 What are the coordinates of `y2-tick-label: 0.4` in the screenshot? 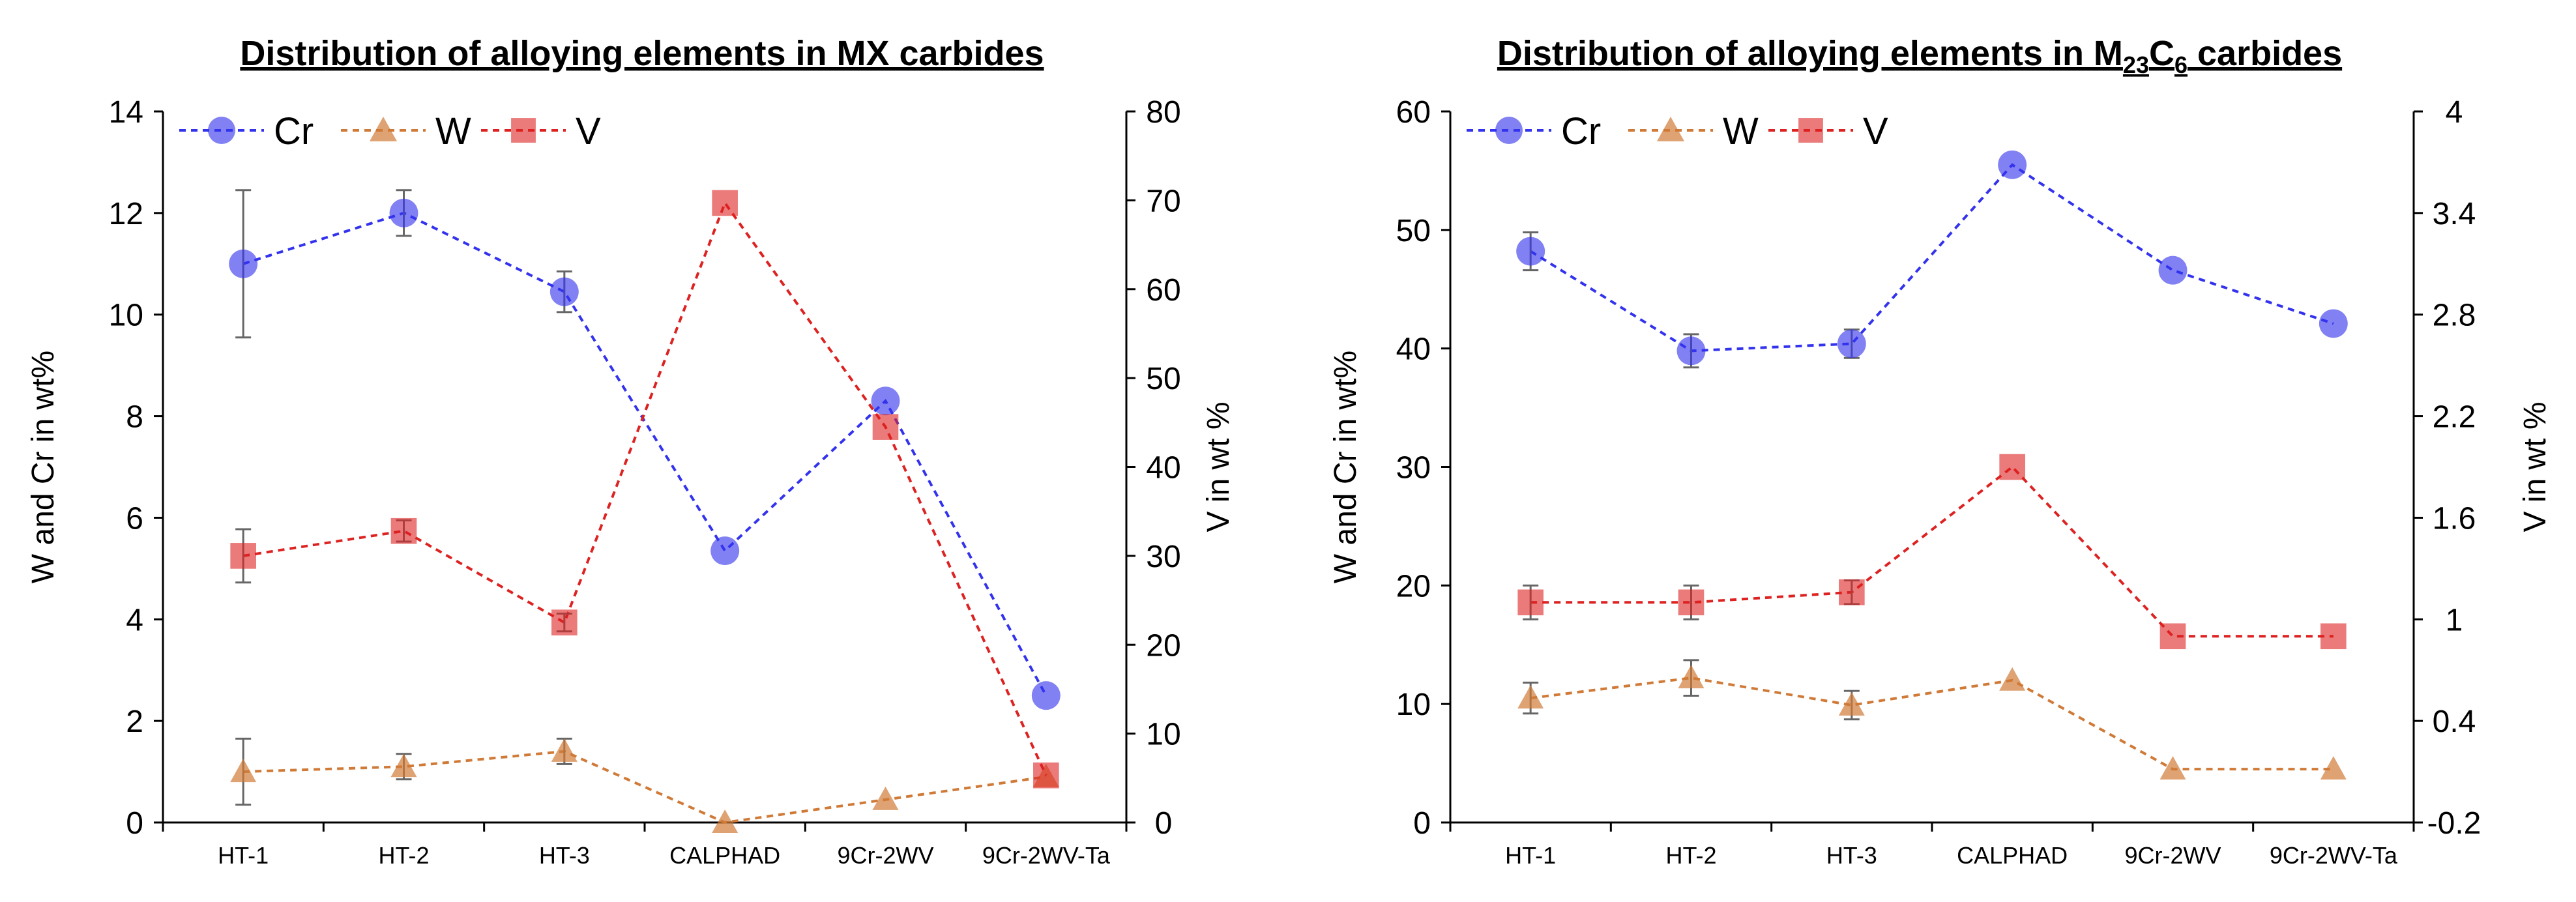 It's located at (2454, 722).